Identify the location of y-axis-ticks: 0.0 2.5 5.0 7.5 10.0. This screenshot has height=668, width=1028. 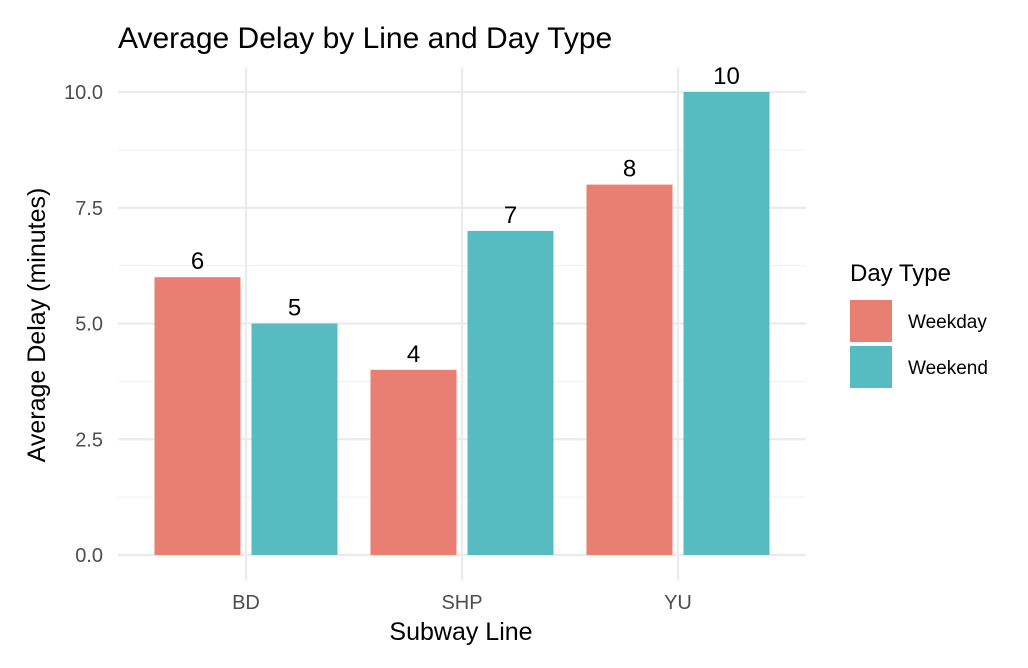
(83, 324).